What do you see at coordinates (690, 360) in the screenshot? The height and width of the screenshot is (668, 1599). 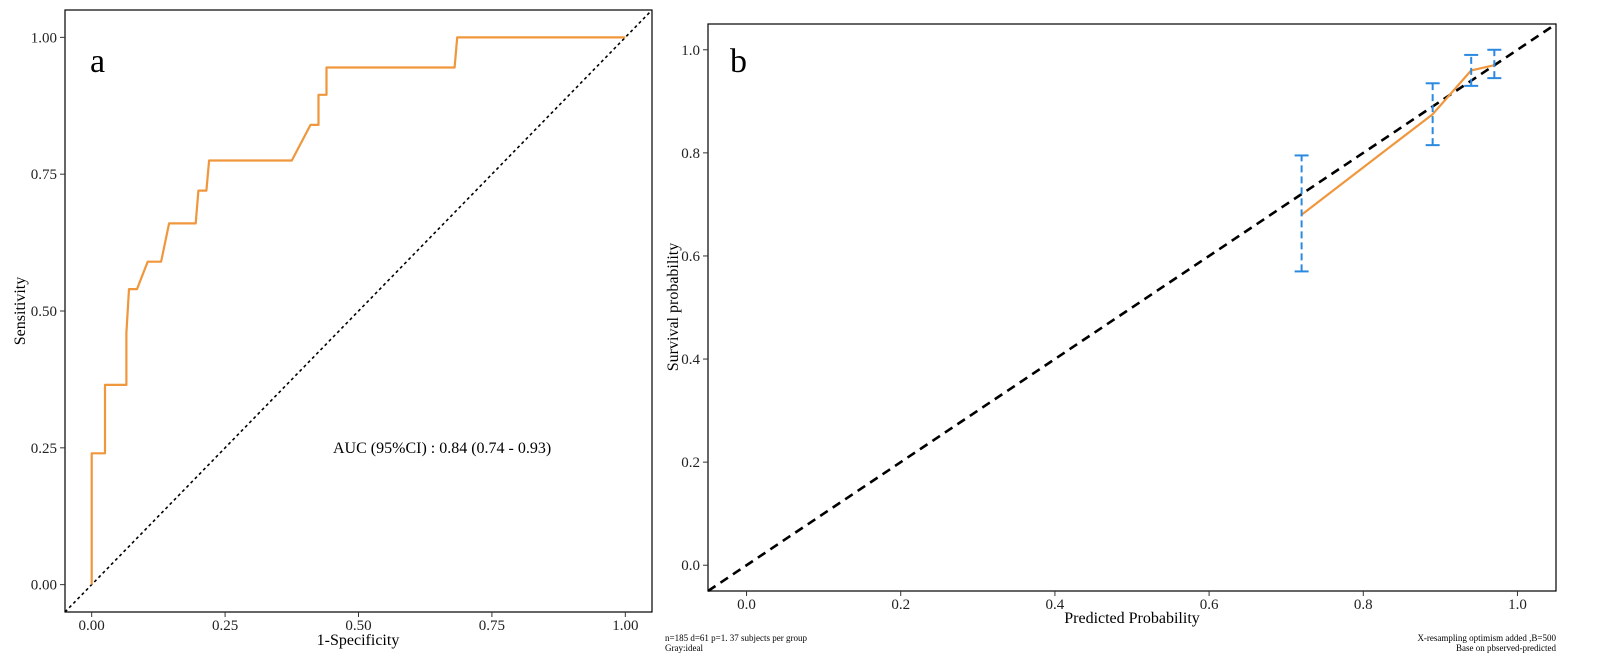 I see `calibration-y-tick-label: 0.4` at bounding box center [690, 360].